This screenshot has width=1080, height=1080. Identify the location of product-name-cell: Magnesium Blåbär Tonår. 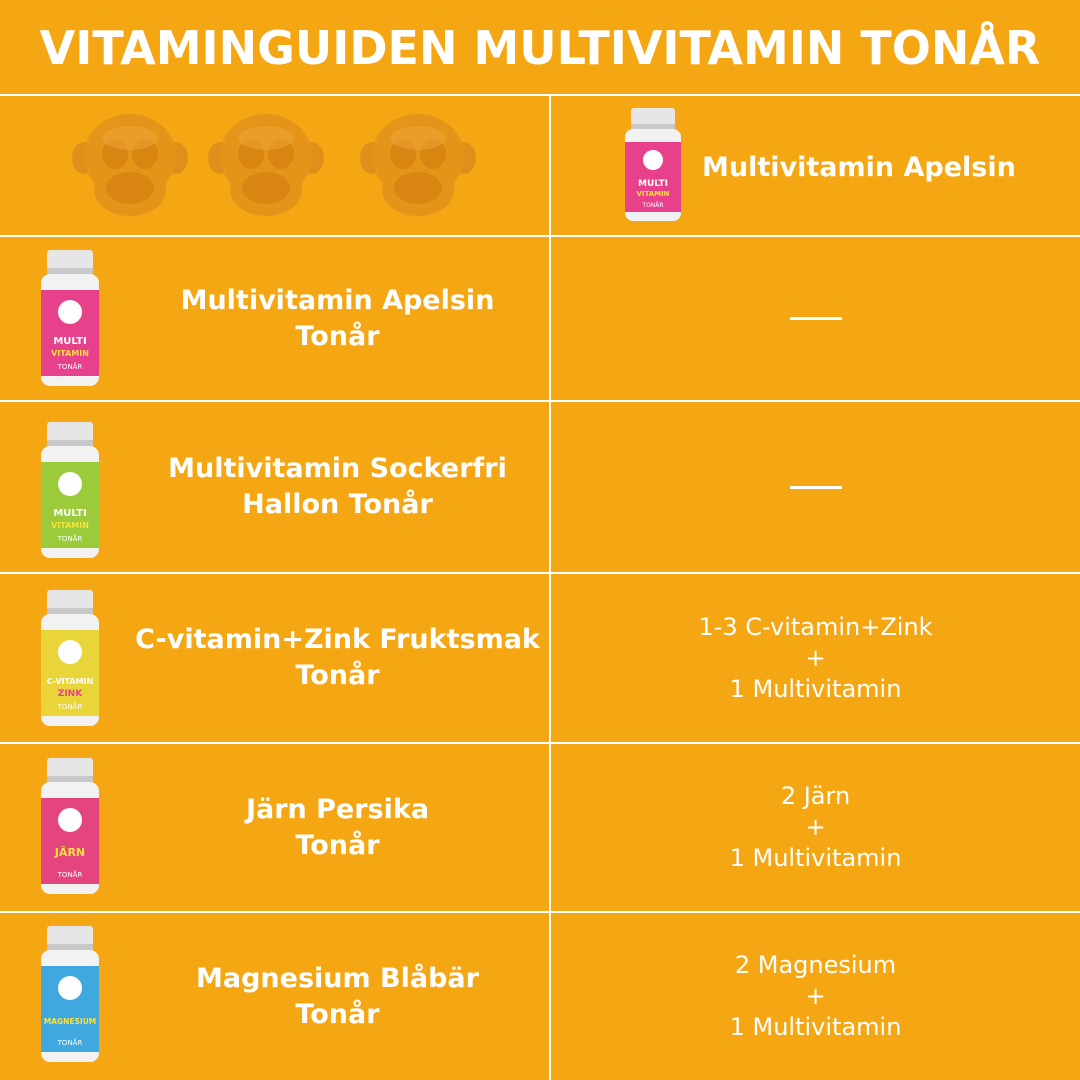
(337, 996).